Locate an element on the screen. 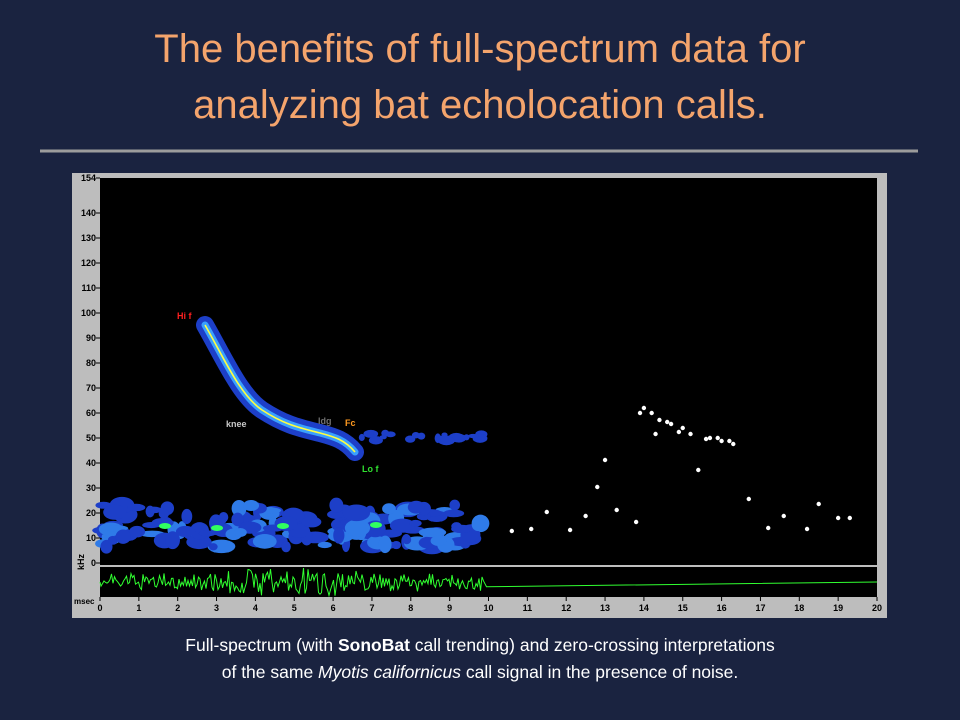 The width and height of the screenshot is (960, 720). x-tick-label: 15 is located at coordinates (683, 608).